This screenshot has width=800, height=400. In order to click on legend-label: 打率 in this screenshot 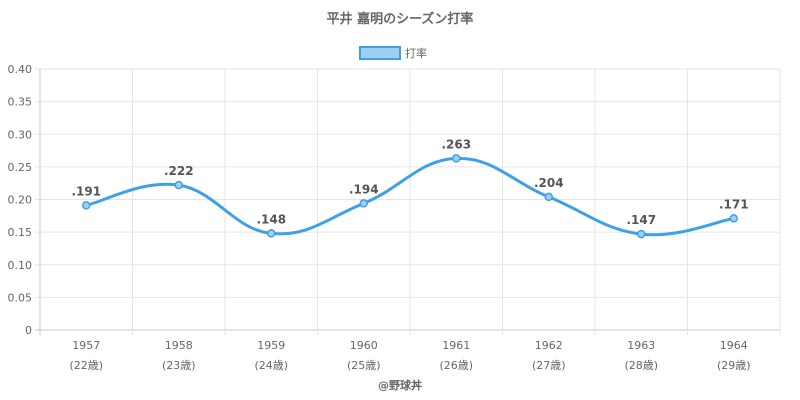, I will do `click(416, 53)`.